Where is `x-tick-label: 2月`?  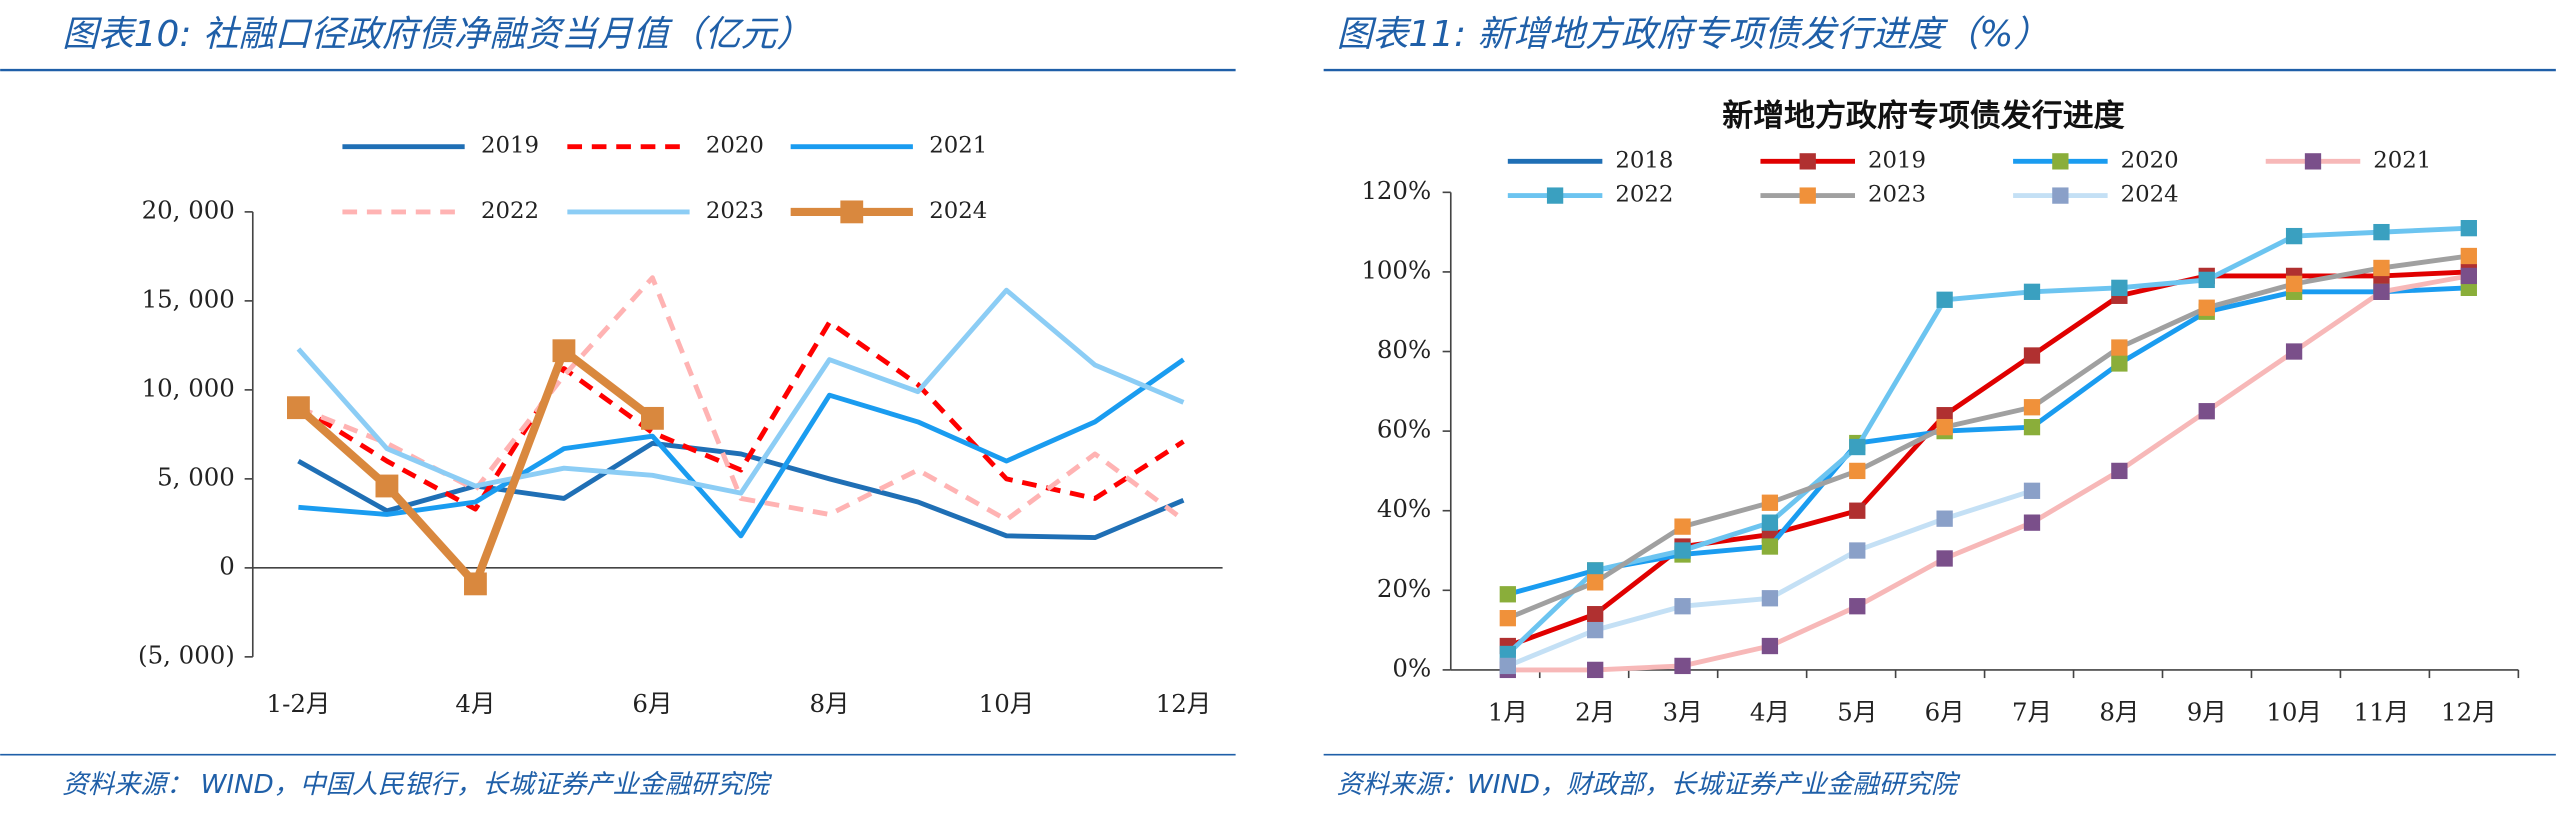 x-tick-label: 2月 is located at coordinates (1595, 711).